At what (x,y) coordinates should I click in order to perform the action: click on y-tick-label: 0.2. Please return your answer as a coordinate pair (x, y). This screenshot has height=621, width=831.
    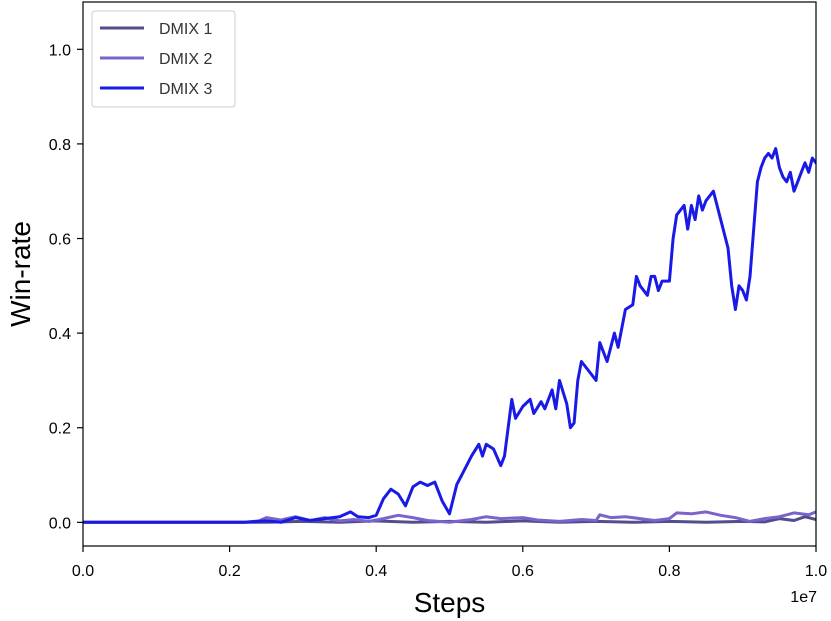
    Looking at the image, I should click on (60, 429).